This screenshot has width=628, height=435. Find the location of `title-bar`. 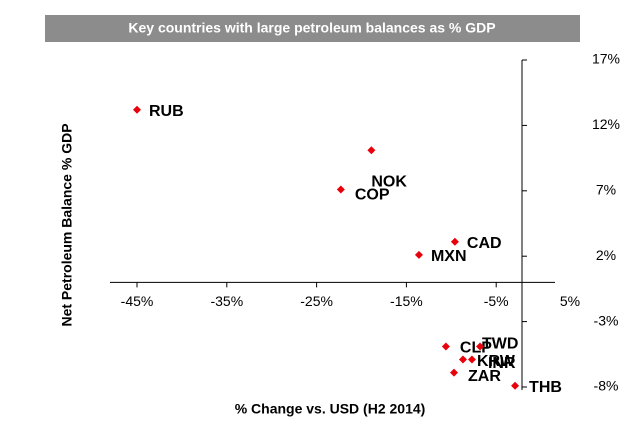

title-bar is located at coordinates (312, 28).